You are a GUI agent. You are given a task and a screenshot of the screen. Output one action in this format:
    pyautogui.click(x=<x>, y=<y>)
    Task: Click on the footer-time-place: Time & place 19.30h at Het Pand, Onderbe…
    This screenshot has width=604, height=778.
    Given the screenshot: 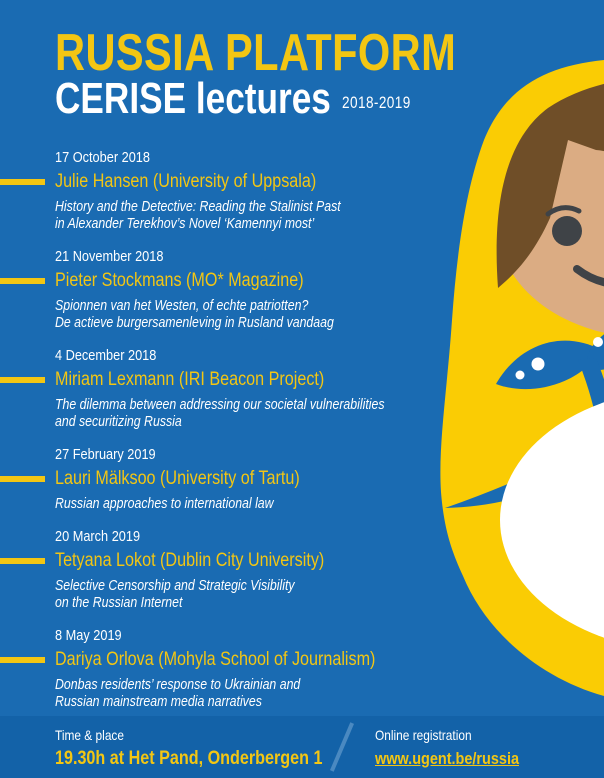 What is the action you would take?
    pyautogui.click(x=212, y=748)
    